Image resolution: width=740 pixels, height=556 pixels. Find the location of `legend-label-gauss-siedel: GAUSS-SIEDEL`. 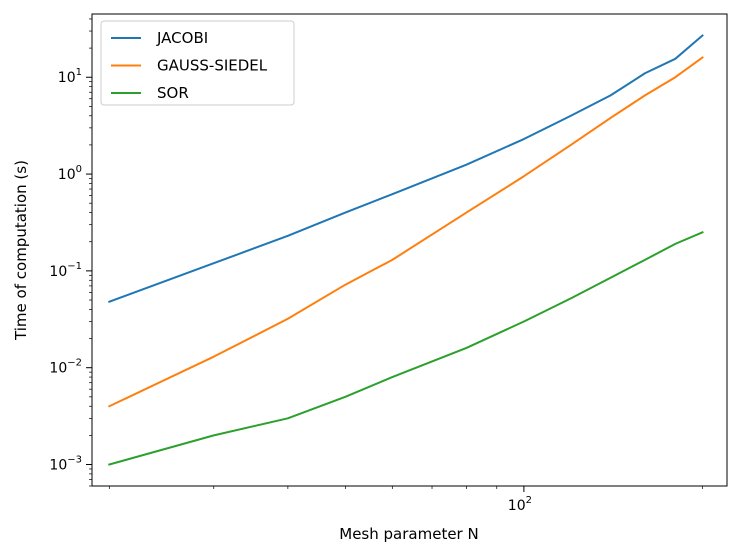

legend-label-gauss-siedel: GAUSS-SIEDEL is located at coordinates (212, 66).